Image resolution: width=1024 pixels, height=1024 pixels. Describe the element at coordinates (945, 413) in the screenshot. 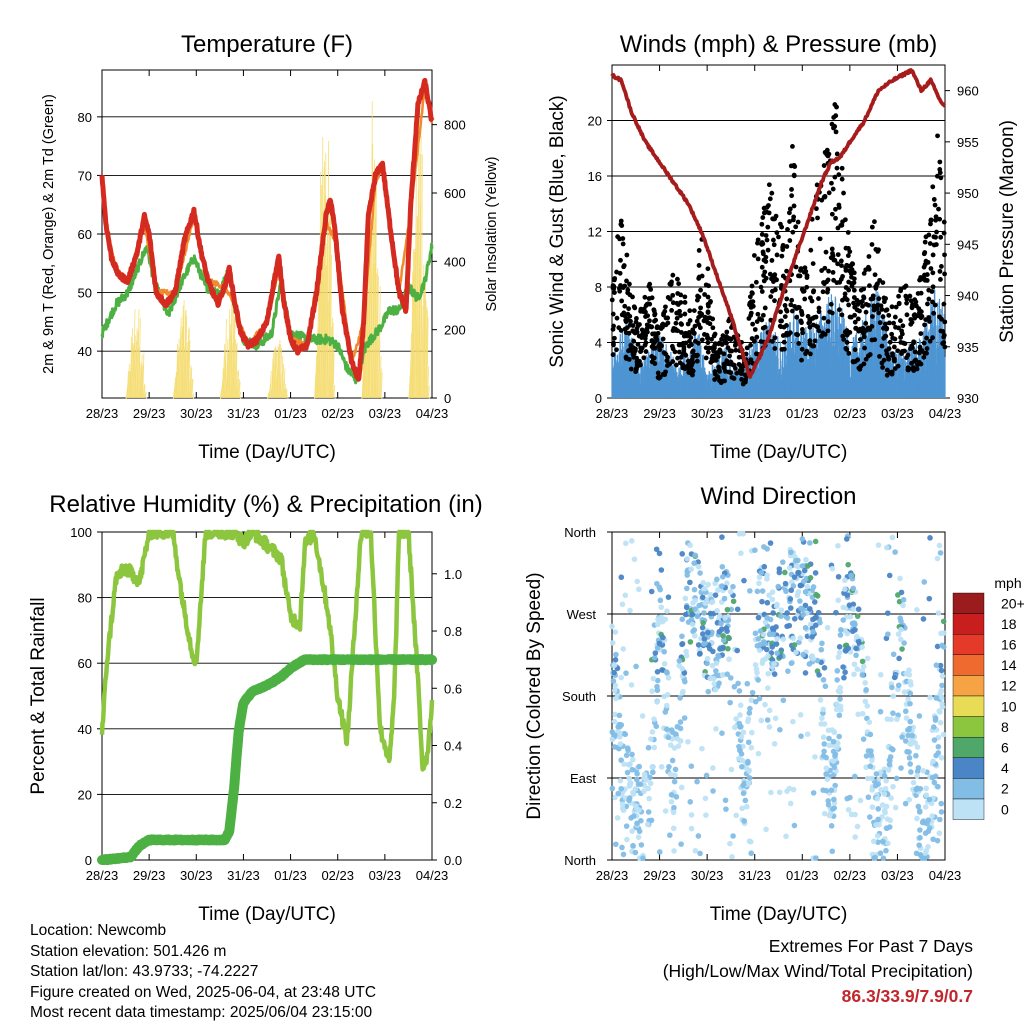

I see `x-tick-label: 04/23` at that location.